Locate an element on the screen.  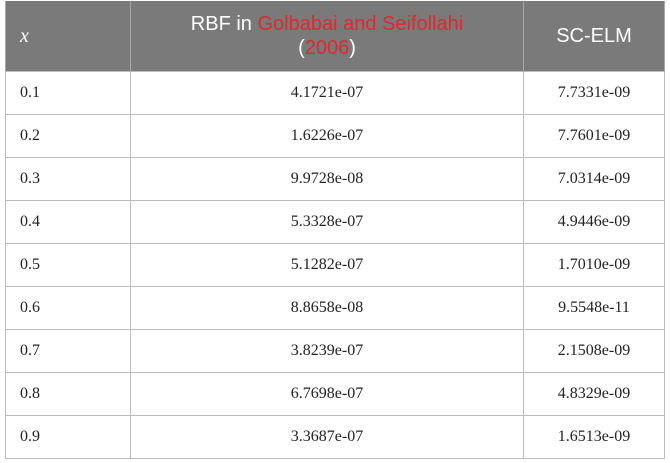
cell-x: 0.1 is located at coordinates (68, 93).